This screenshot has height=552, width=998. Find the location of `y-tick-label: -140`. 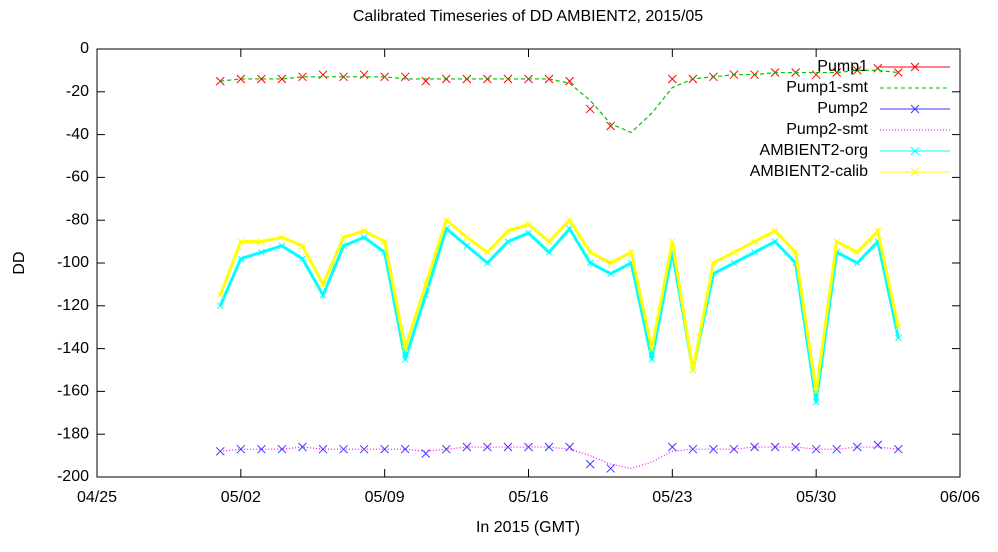

y-tick-label: -140 is located at coordinates (73, 348).